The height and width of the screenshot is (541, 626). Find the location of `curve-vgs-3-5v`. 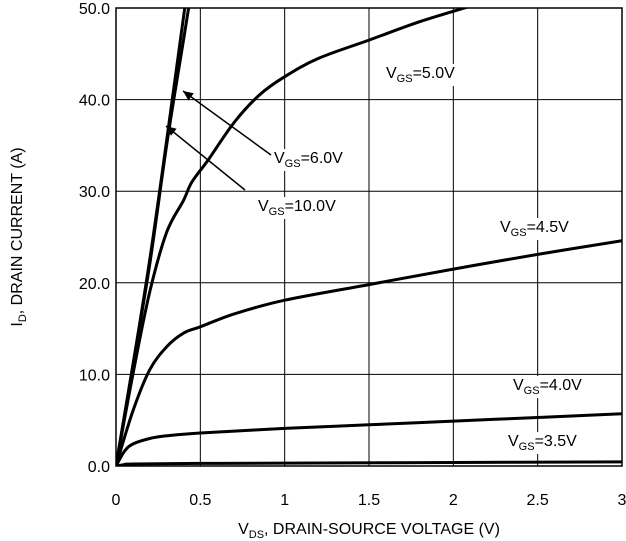

curve-vgs-3-5v is located at coordinates (369, 463).